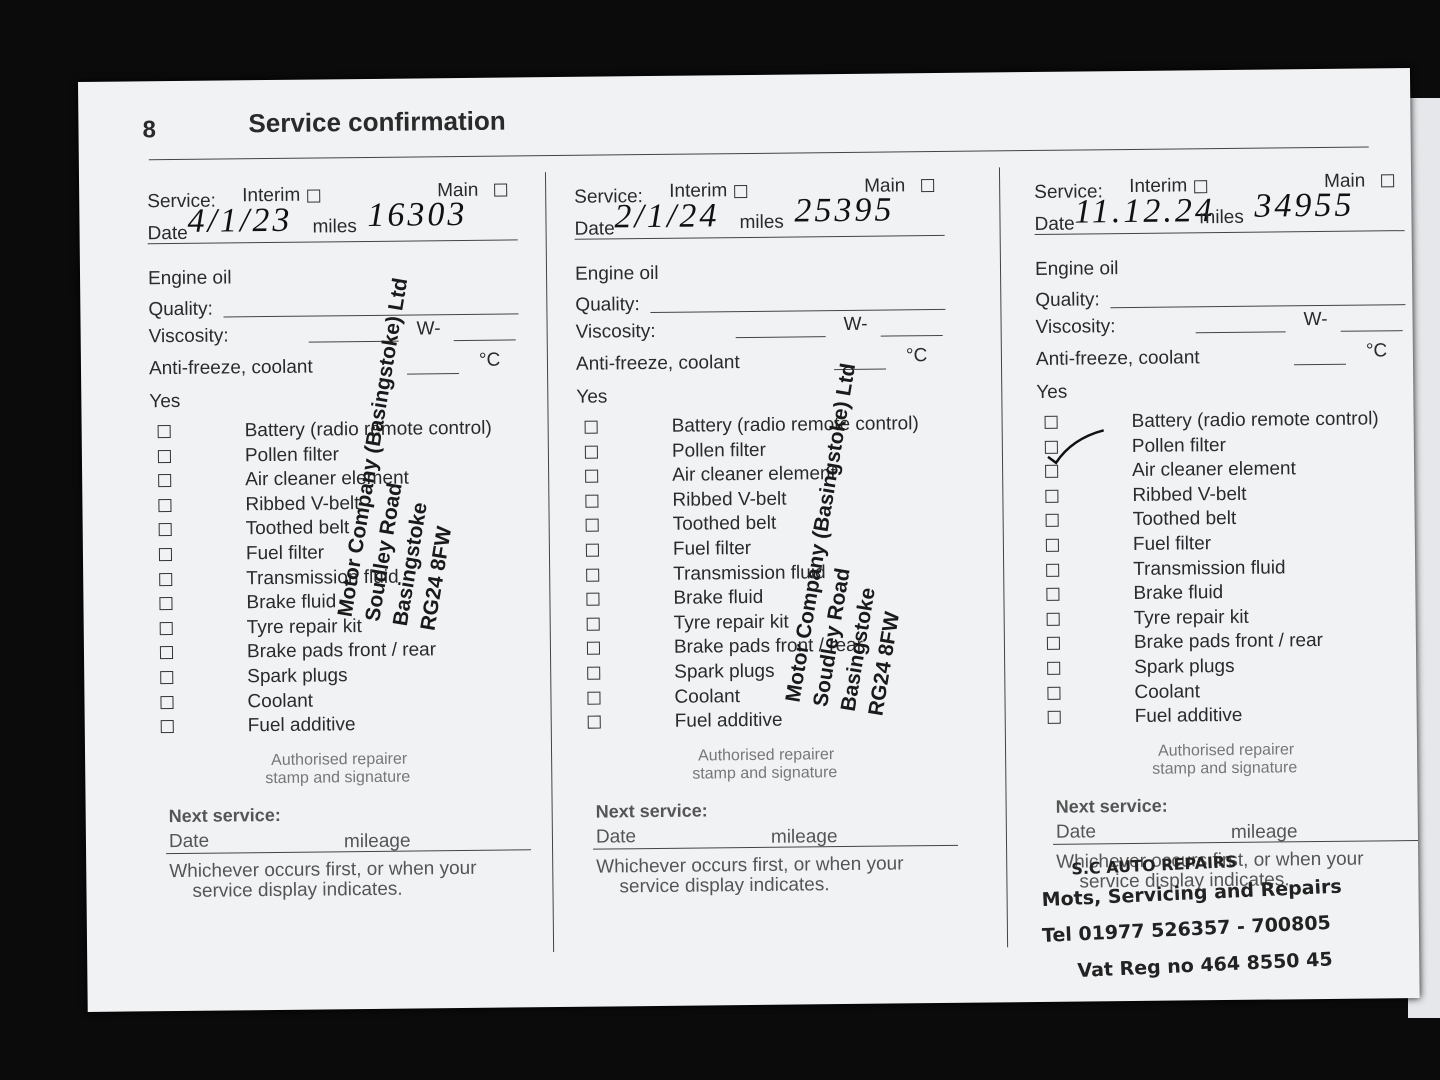  I want to click on viscosity-label: Viscosity:, so click(615, 331).